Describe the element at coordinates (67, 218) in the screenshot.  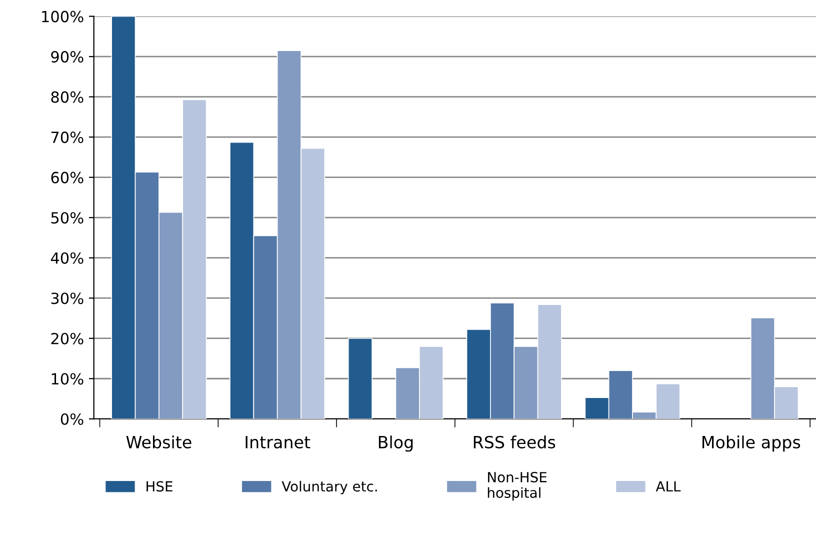
I see `y-tick-label: 50%` at that location.